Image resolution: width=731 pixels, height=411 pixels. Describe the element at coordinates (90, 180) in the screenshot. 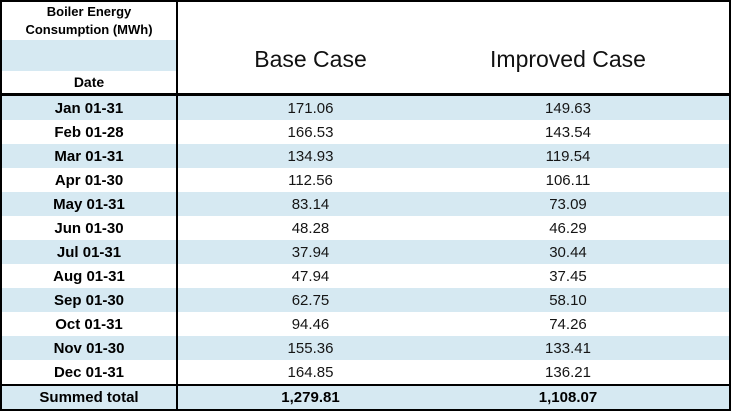

I see `date-cell: Apr 01-30` at that location.